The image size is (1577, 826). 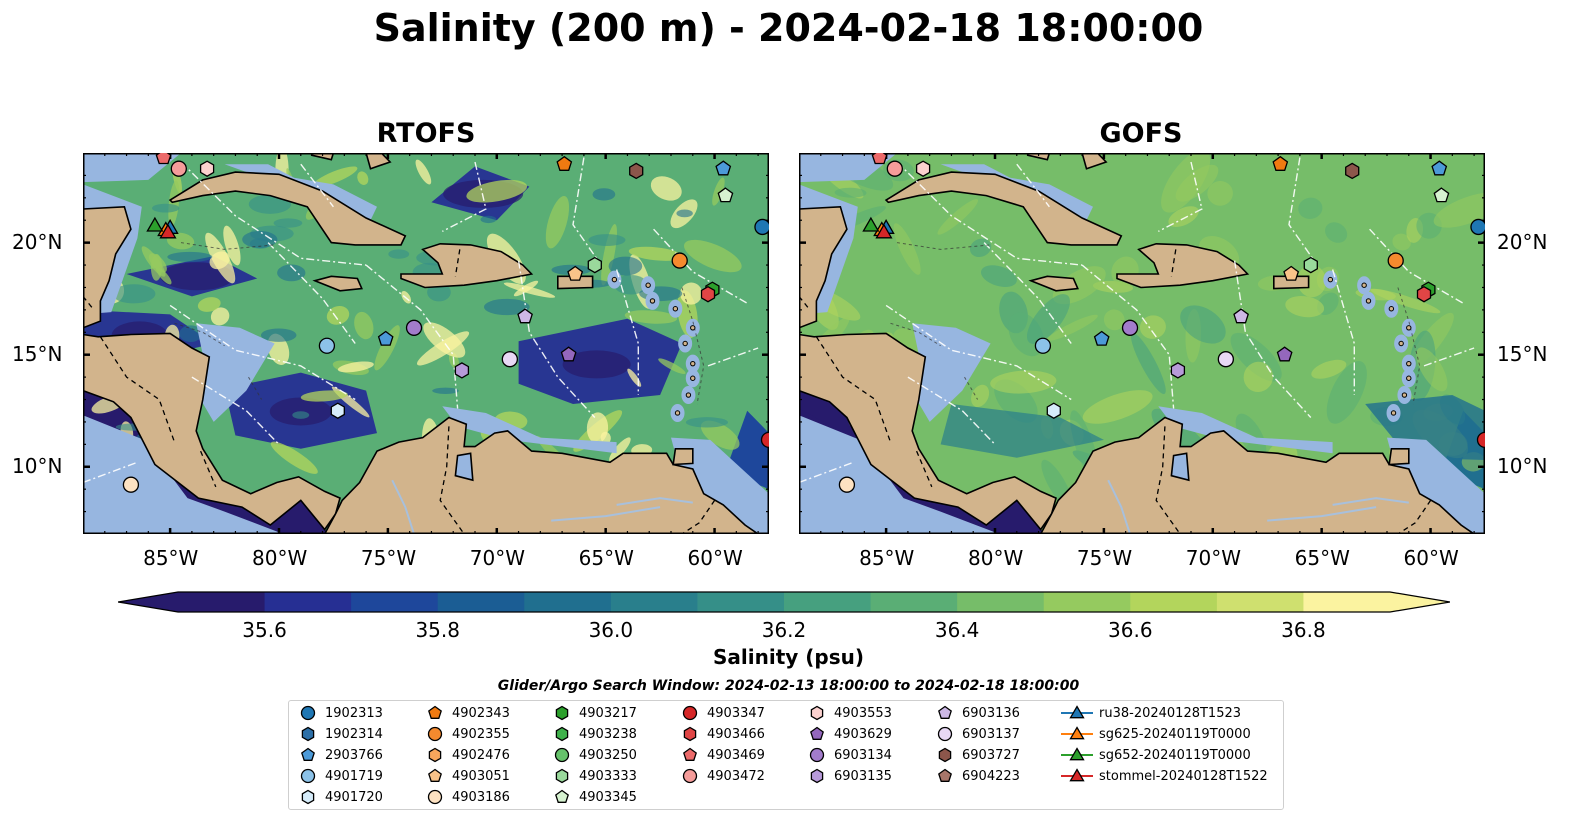 What do you see at coordinates (575, 282) in the screenshot?
I see `land-puertorico` at bounding box center [575, 282].